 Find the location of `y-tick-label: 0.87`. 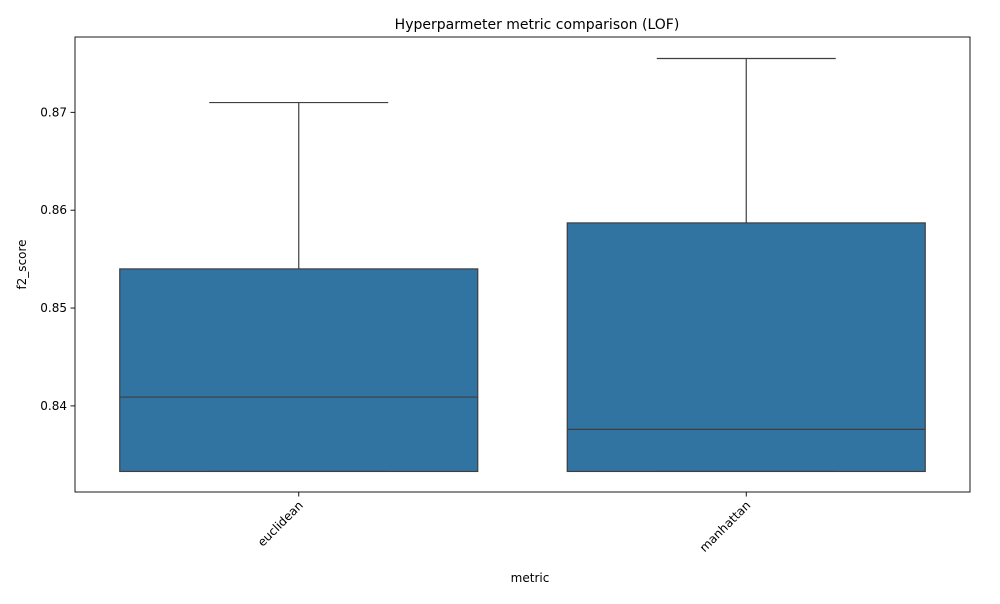

y-tick-label: 0.87 is located at coordinates (53, 112).